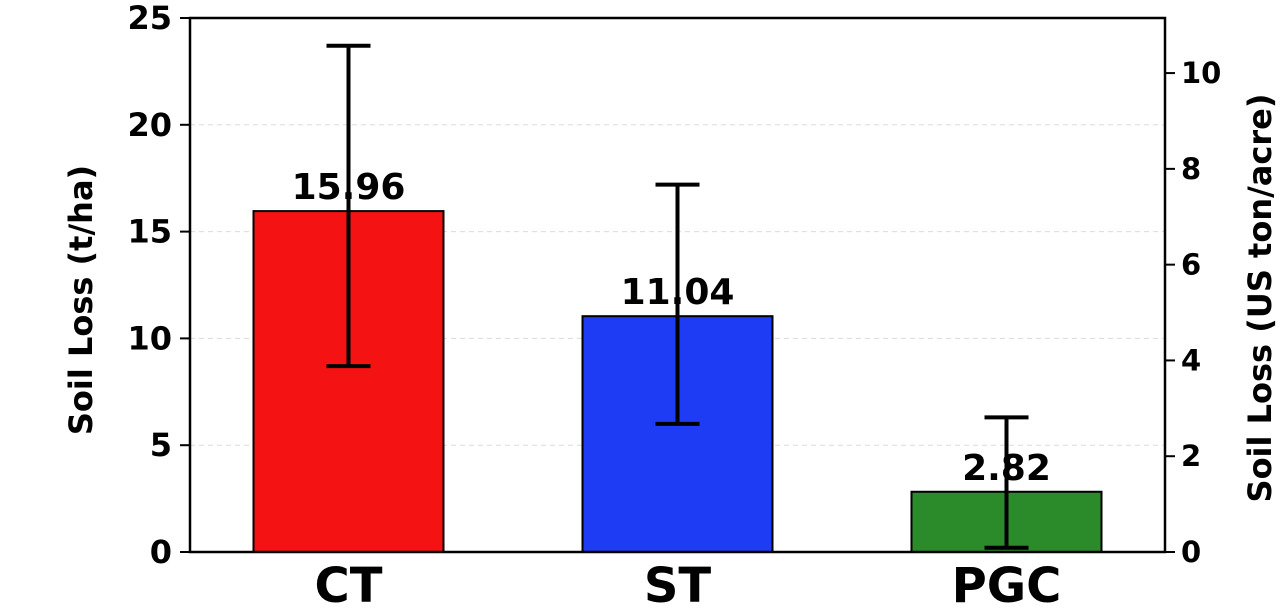 The height and width of the screenshot is (614, 1280). I want to click on y-tick-label-right: 4, so click(1191, 360).